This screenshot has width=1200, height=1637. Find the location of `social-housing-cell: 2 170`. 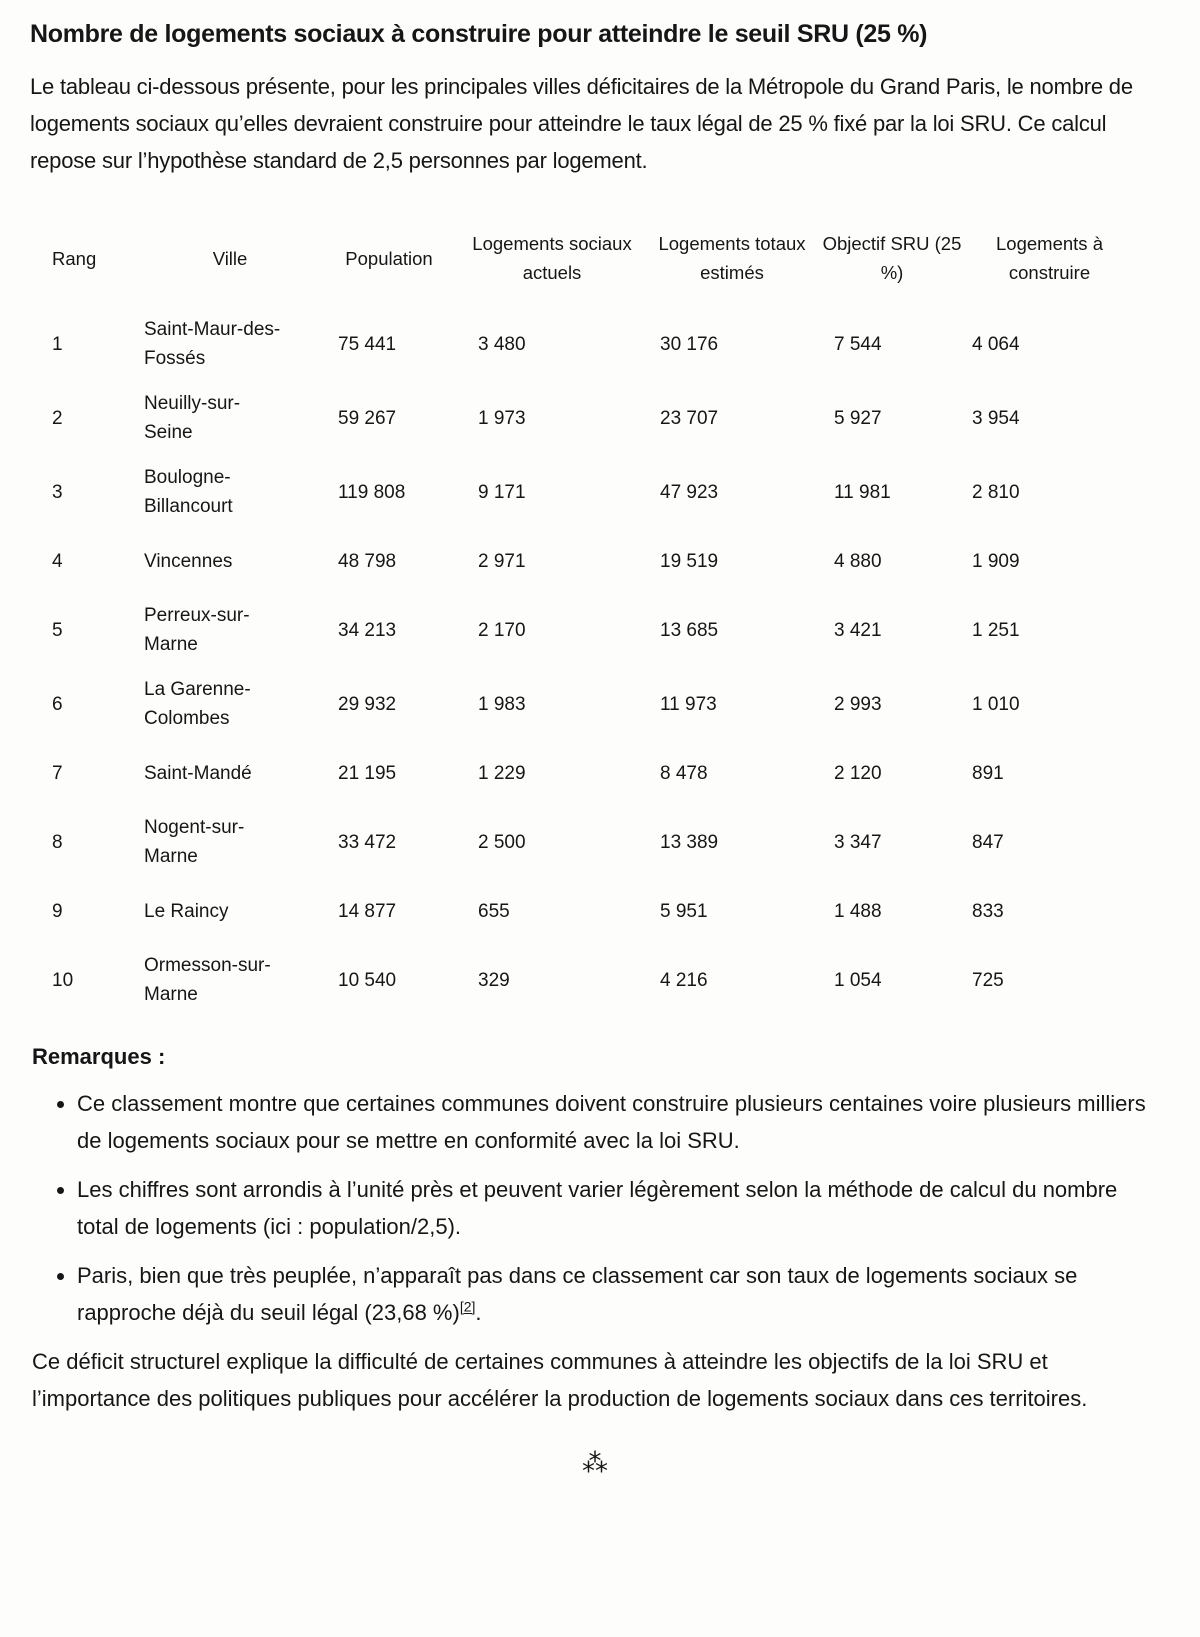

social-housing-cell: 2 170 is located at coordinates (502, 630).